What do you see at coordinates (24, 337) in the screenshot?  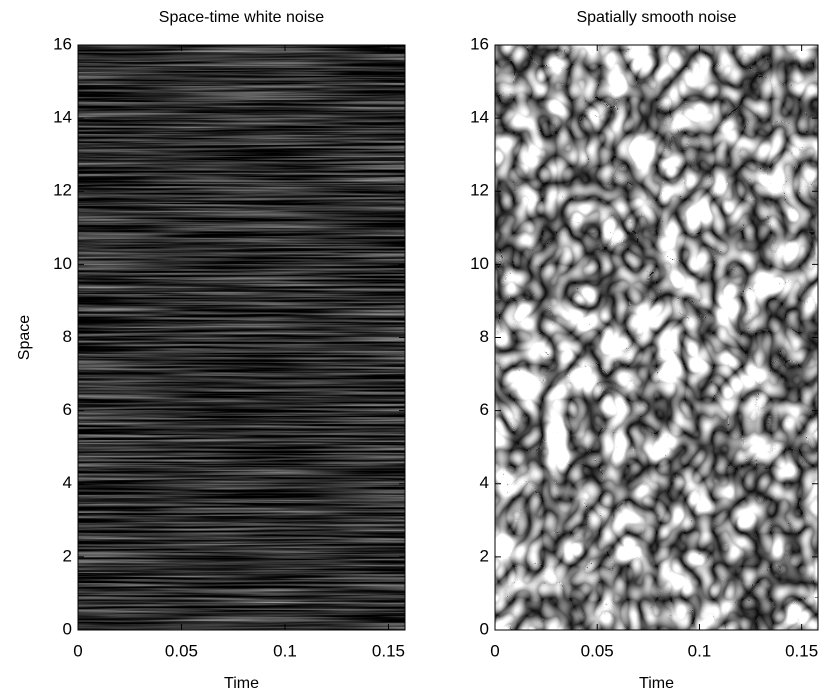 I see `y-axis-label: Space` at bounding box center [24, 337].